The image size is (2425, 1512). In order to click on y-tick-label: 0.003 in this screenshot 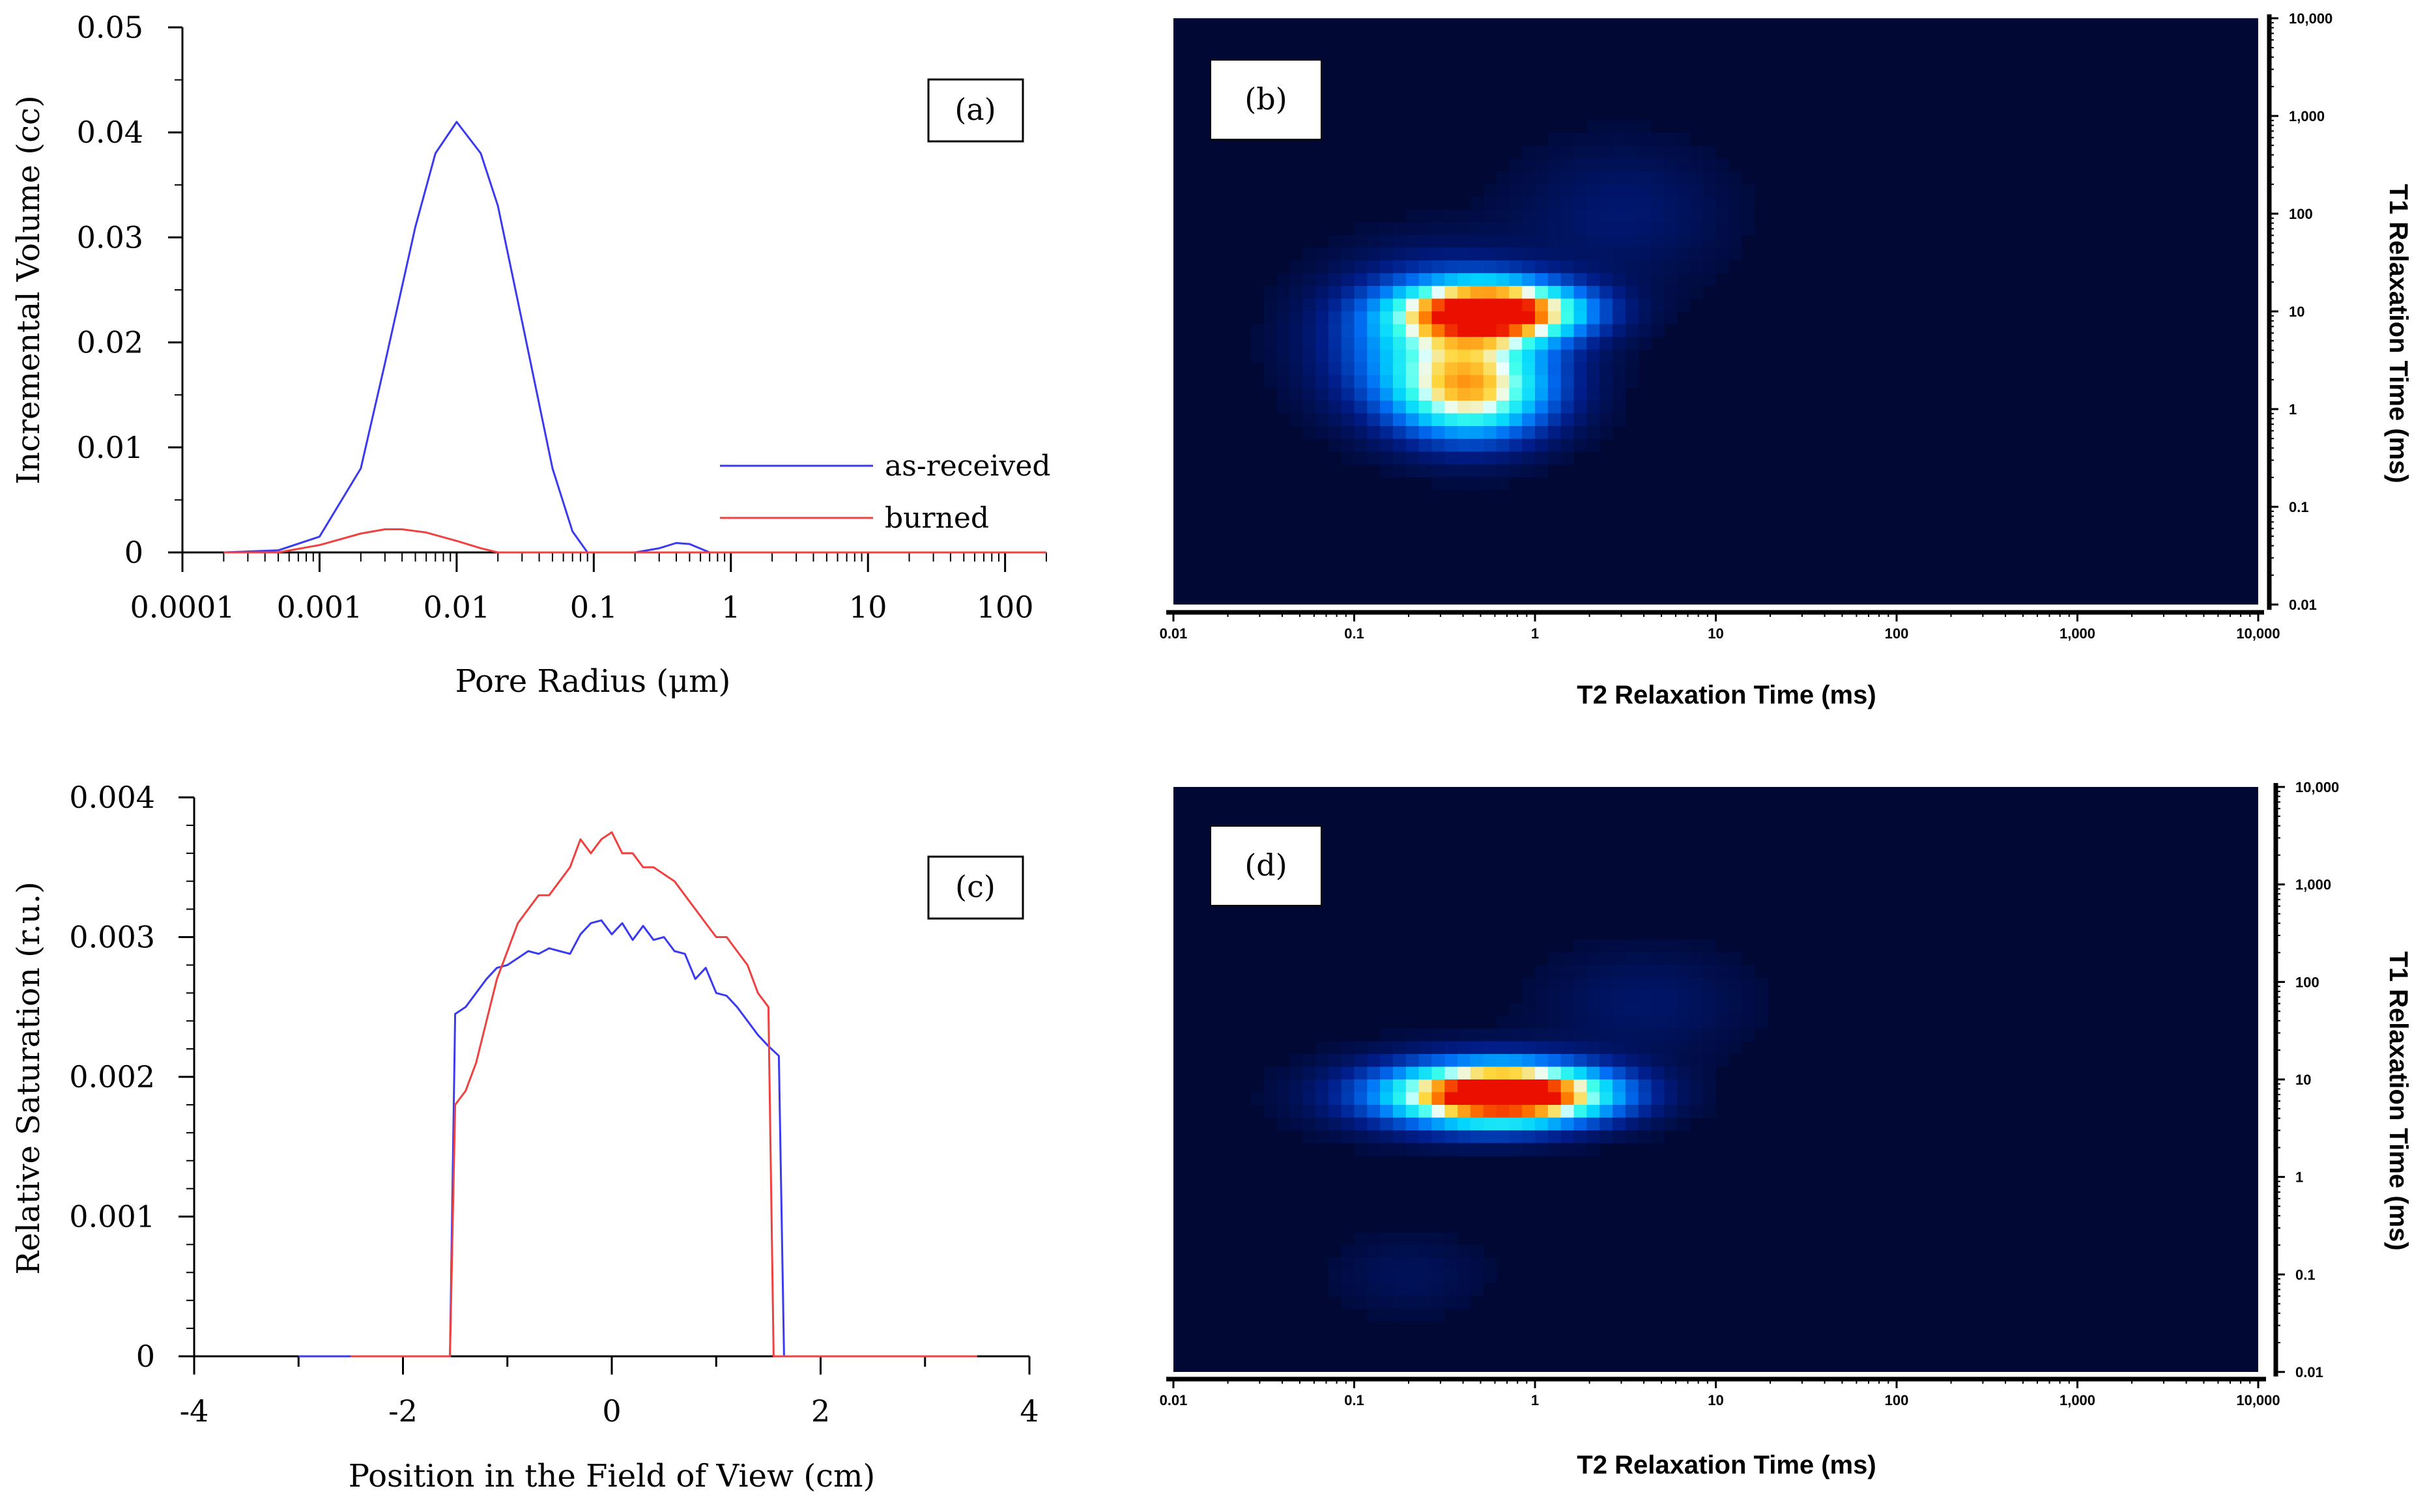, I will do `click(112, 937)`.